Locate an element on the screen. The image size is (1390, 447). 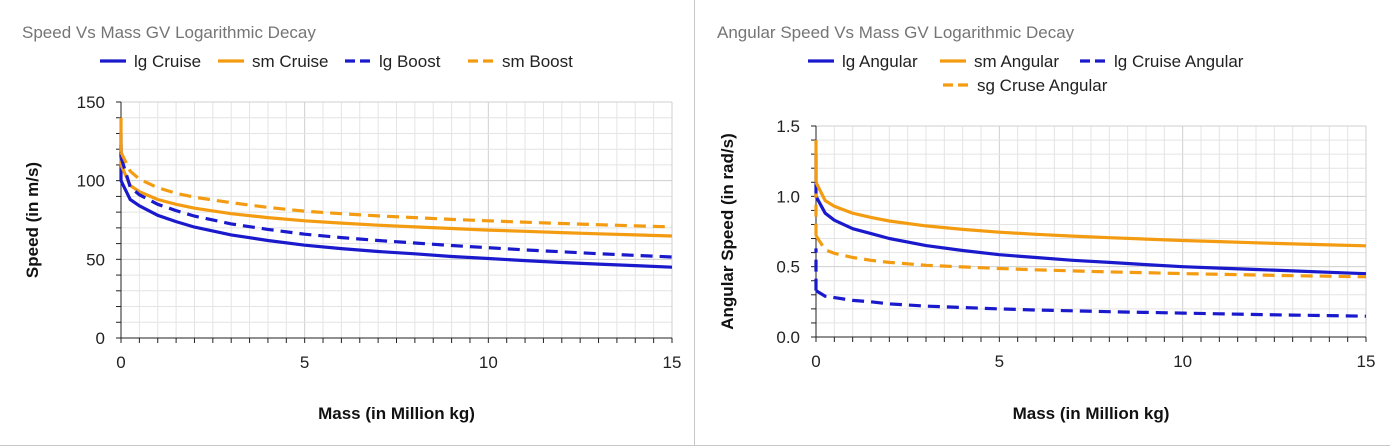
series-line-sm-angular is located at coordinates (1090, 214).